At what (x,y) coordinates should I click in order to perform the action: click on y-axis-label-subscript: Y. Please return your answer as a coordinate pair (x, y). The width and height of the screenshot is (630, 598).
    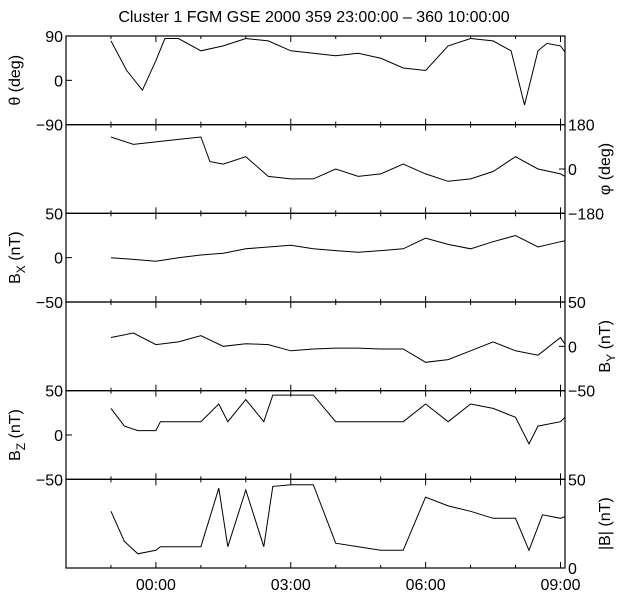
    Looking at the image, I should click on (611, 358).